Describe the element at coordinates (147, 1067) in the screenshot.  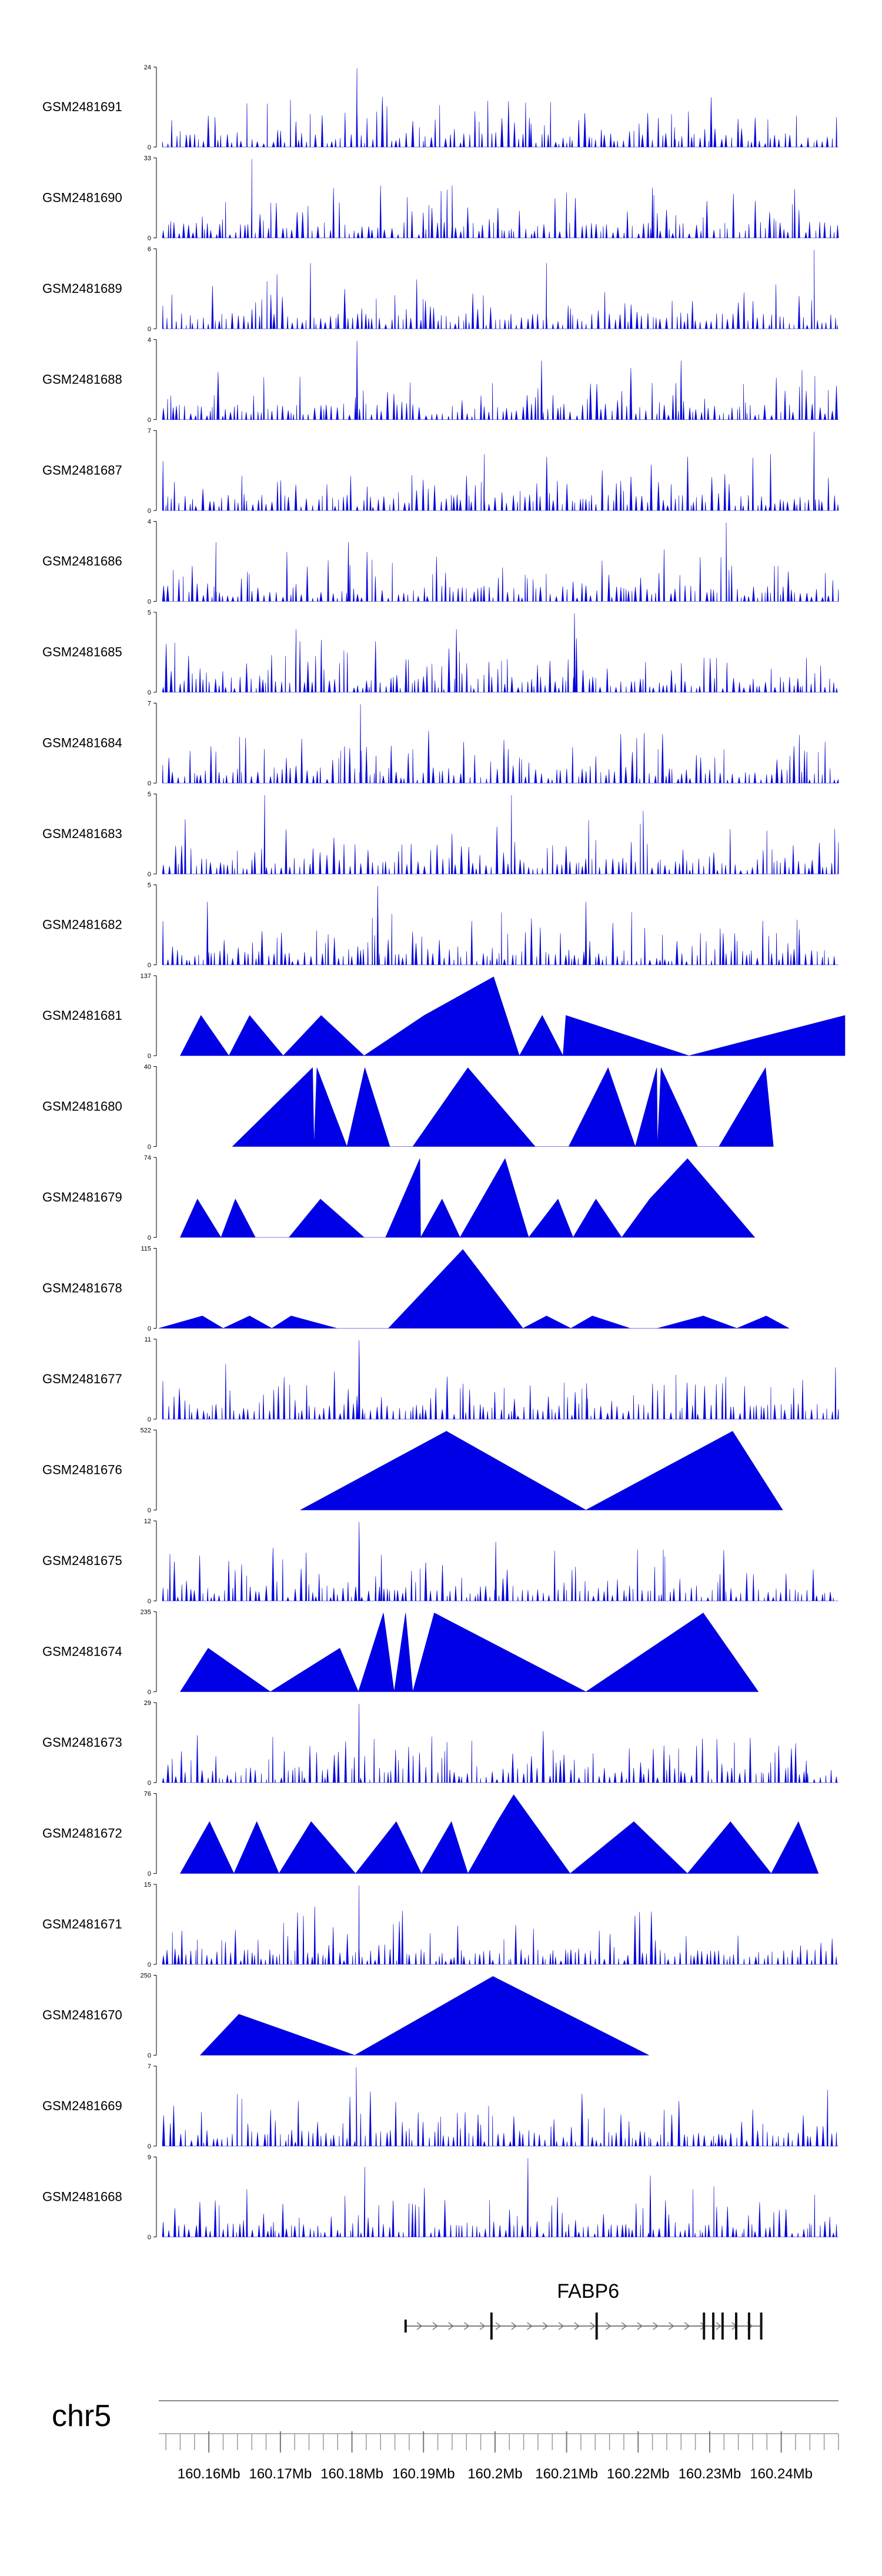
I see `y-max-label: 40` at that location.